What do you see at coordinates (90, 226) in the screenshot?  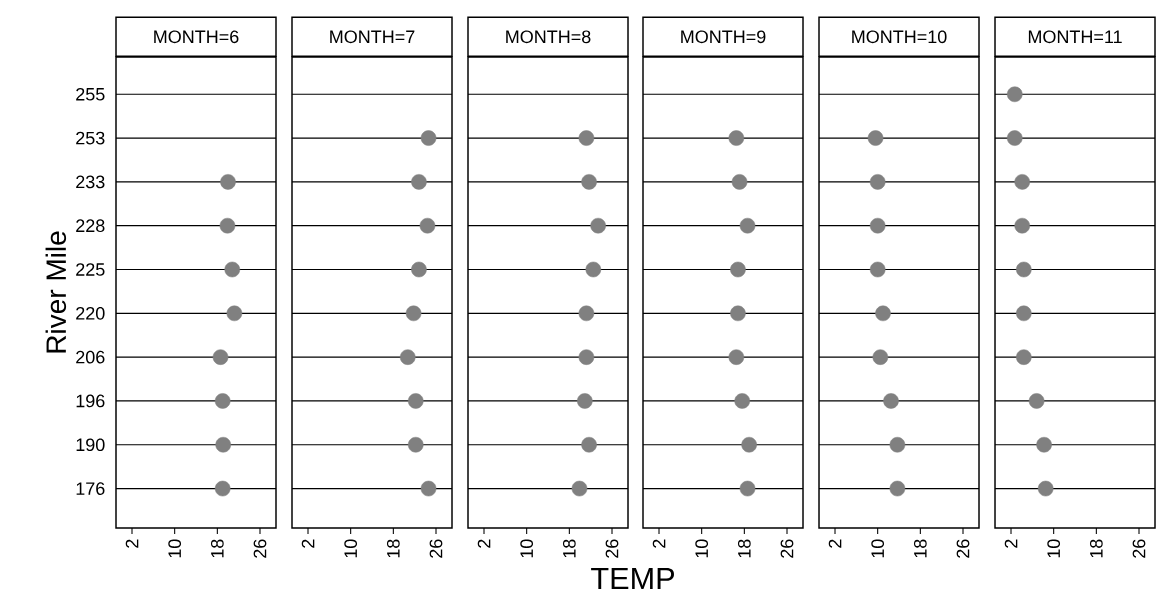 I see `y-tick-label: 228` at bounding box center [90, 226].